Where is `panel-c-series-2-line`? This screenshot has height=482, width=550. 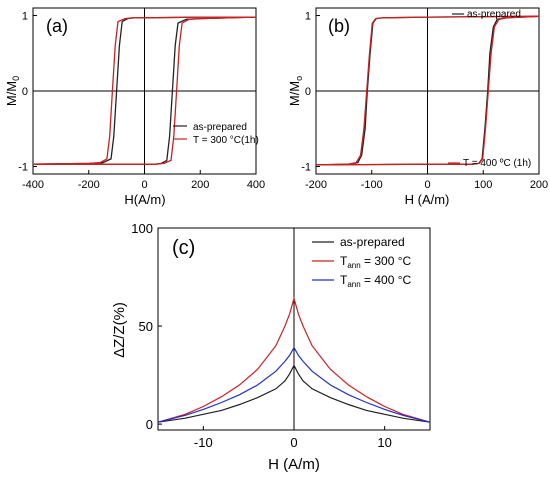 panel-c-series-2-line is located at coordinates (294, 384).